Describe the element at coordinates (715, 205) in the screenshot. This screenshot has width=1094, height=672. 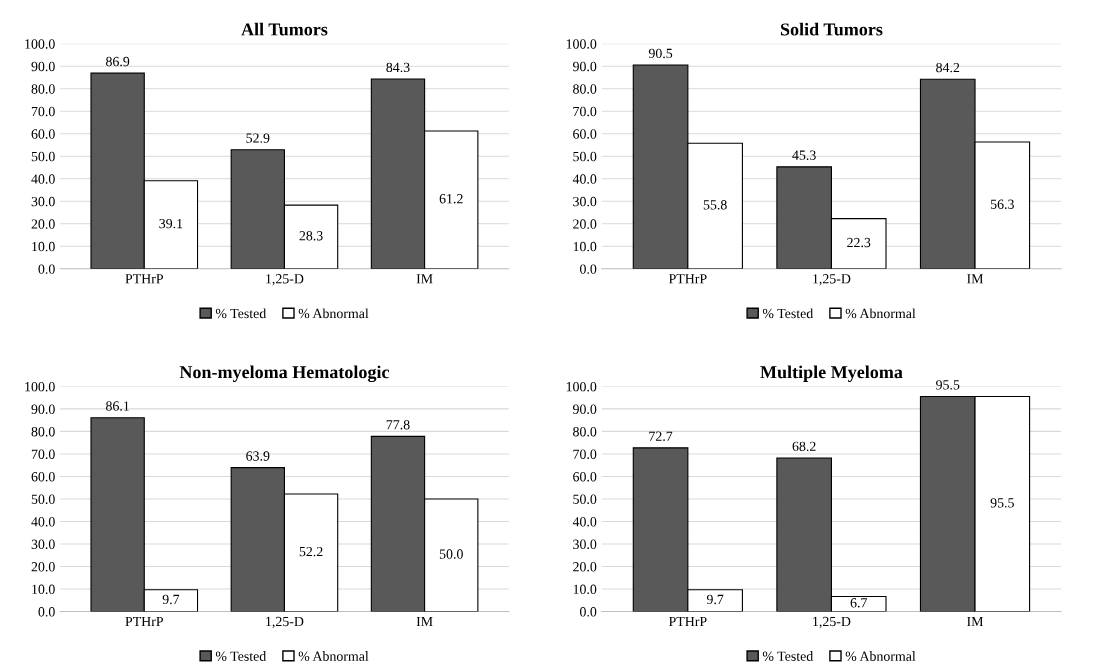
I see `data-label: 55.8` at that location.